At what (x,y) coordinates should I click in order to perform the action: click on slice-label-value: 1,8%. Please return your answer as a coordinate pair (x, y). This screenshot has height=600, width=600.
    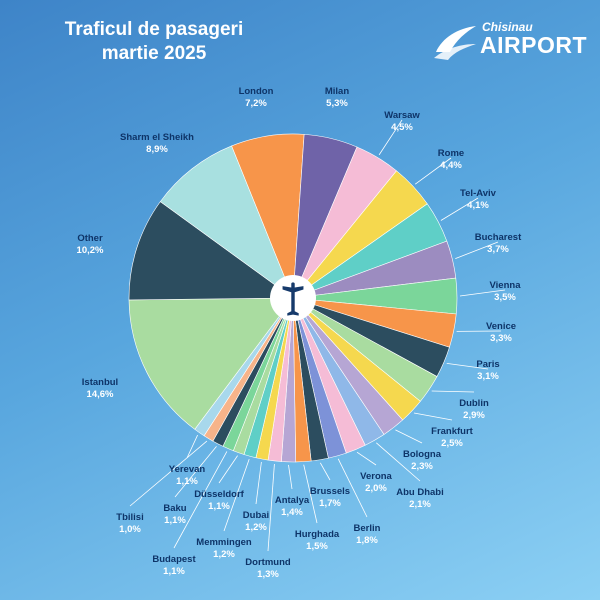
    Looking at the image, I should click on (367, 540).